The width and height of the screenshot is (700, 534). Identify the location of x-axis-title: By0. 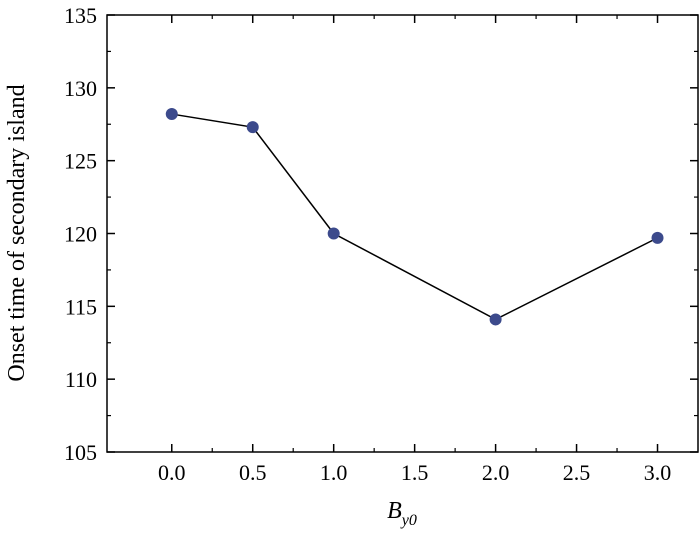
(402, 513).